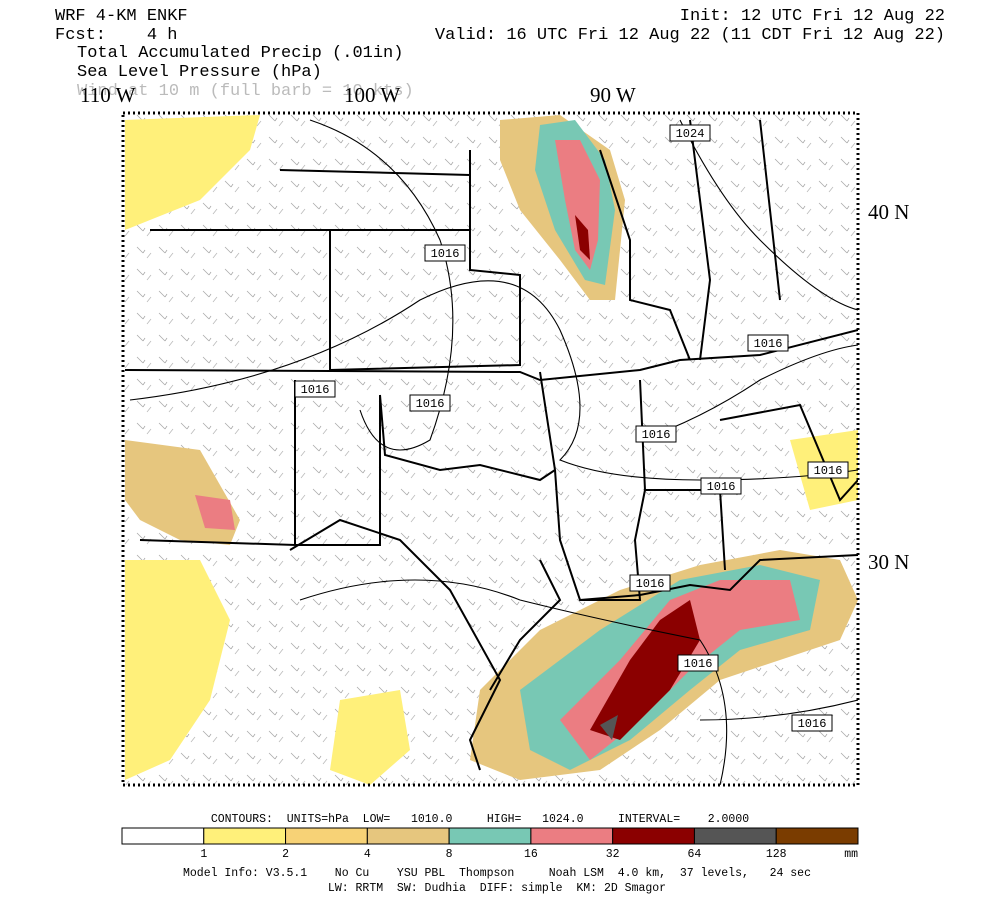  I want to click on colorbar-tick-label: 128, so click(776, 854).